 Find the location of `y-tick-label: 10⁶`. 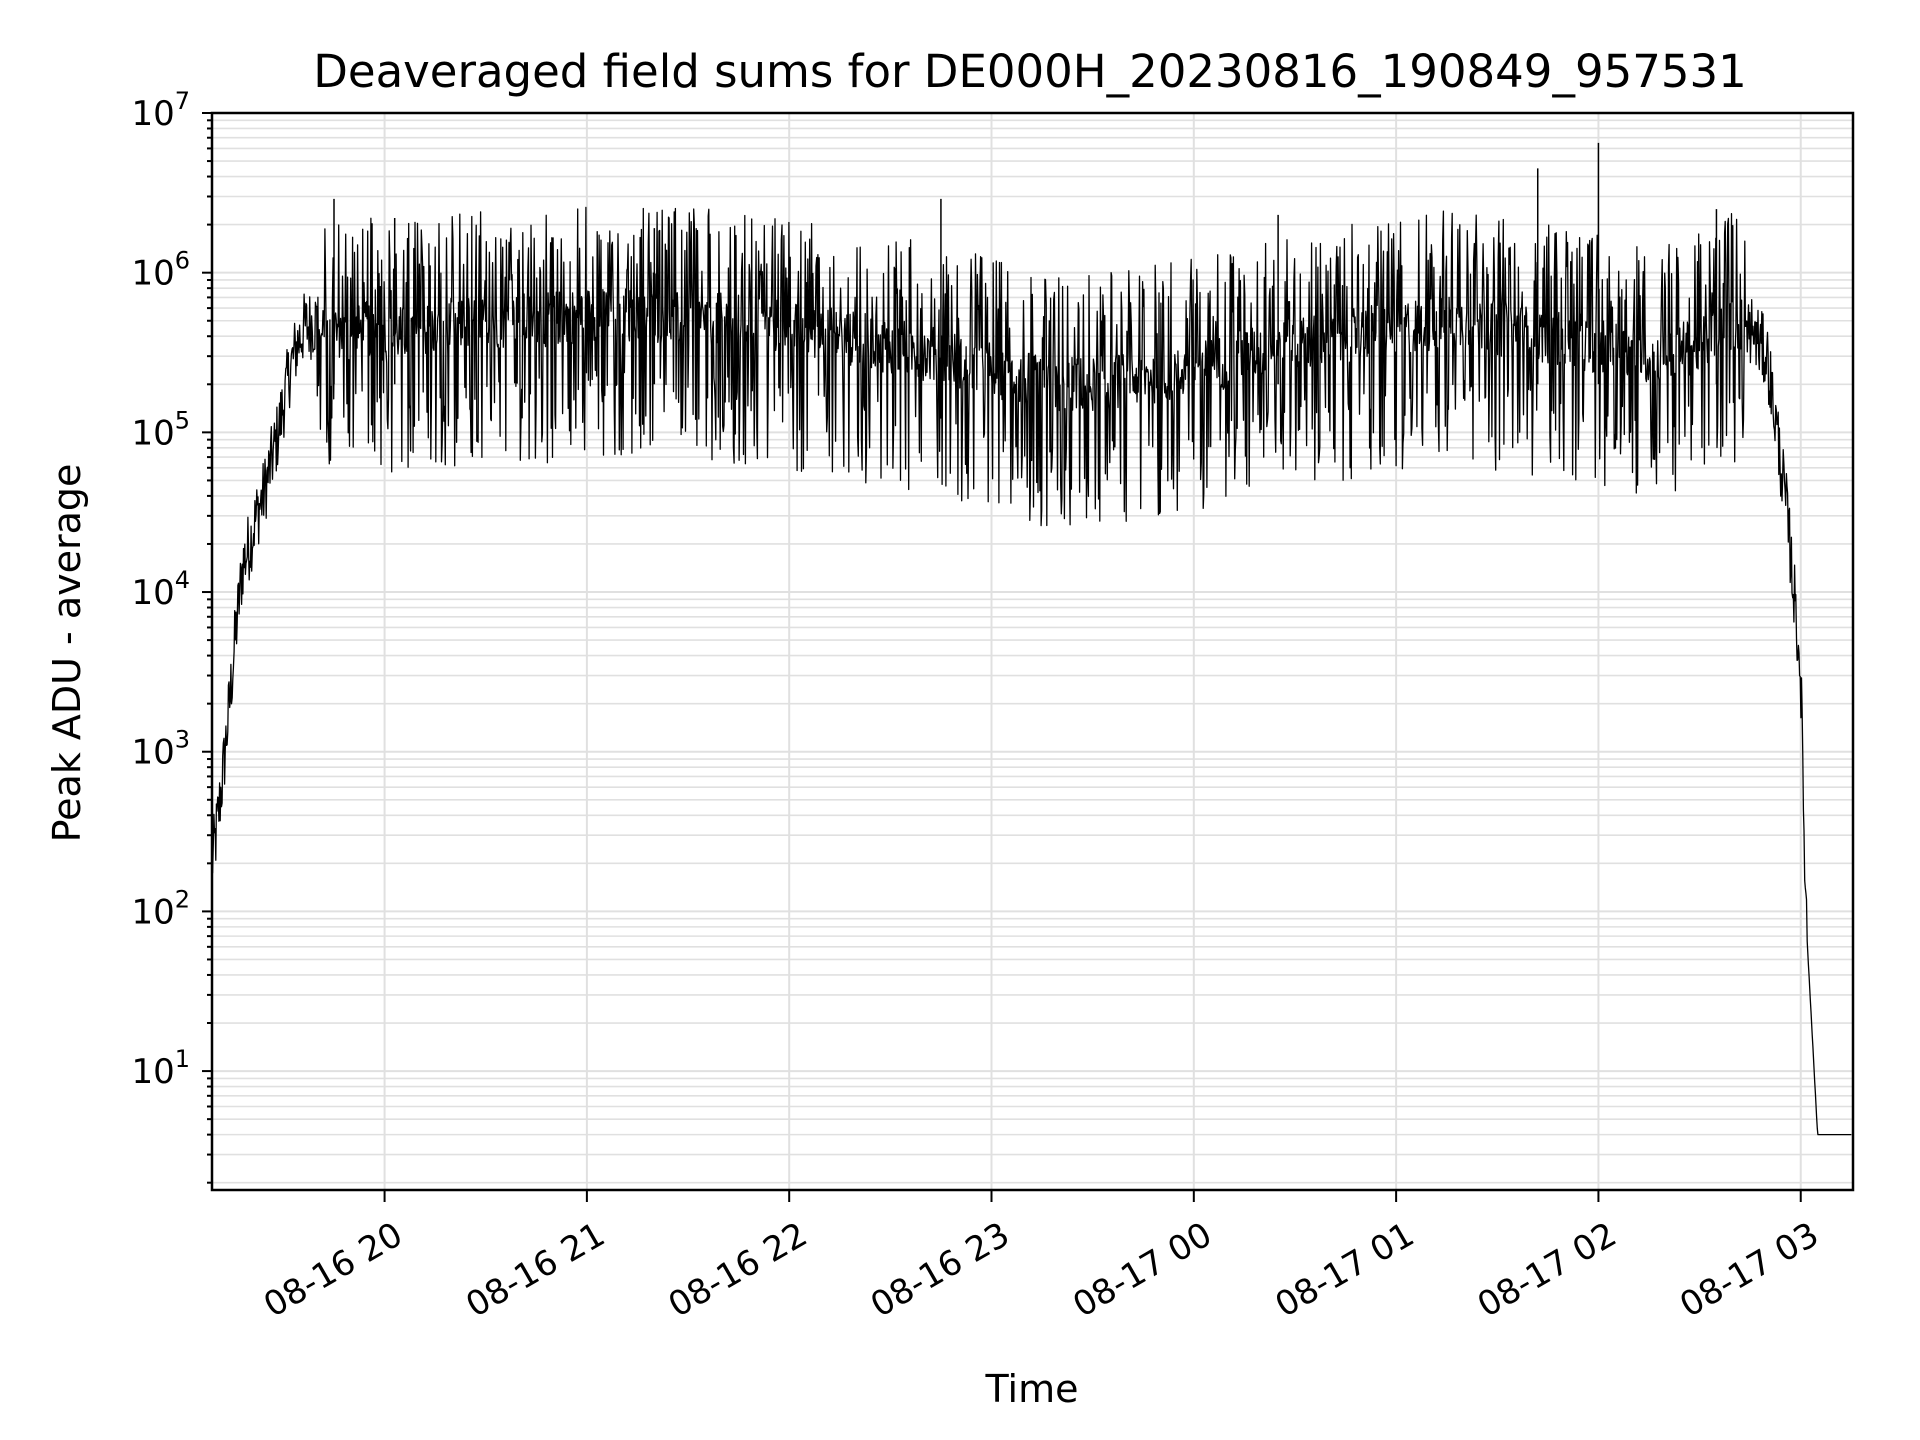

y-tick-label: 10⁶ is located at coordinates (160, 270).